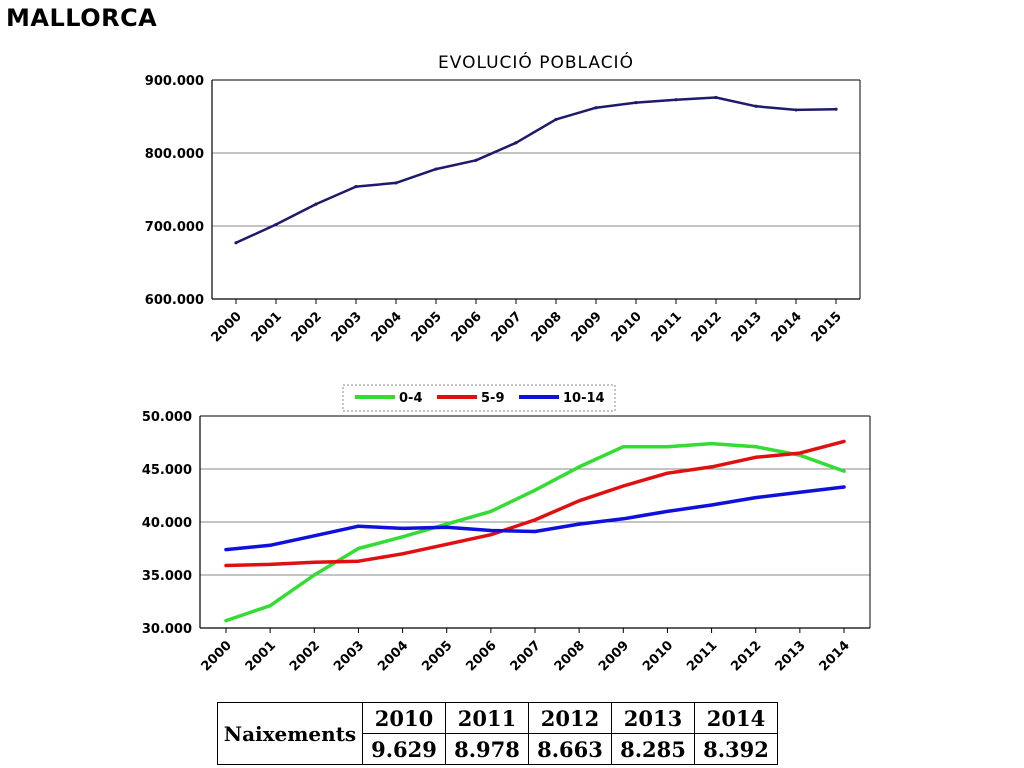  Describe the element at coordinates (167, 629) in the screenshot. I see `y-tick-label: 30.000` at that location.